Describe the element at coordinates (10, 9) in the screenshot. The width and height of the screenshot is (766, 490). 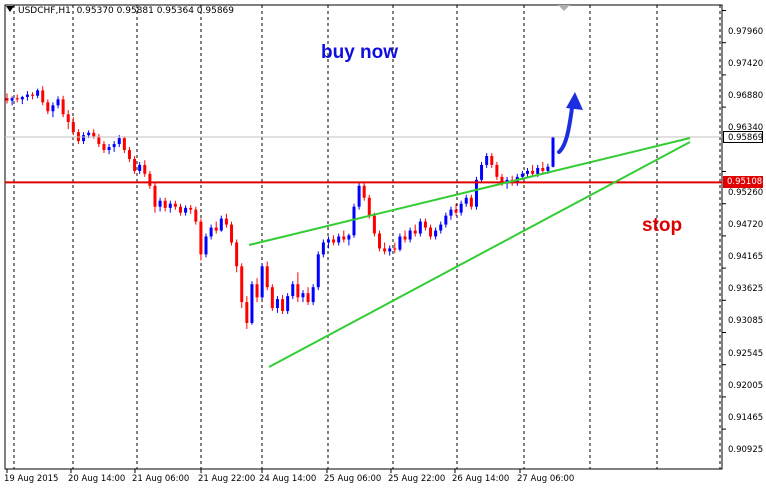
I see `header-dropdown-icon` at that location.